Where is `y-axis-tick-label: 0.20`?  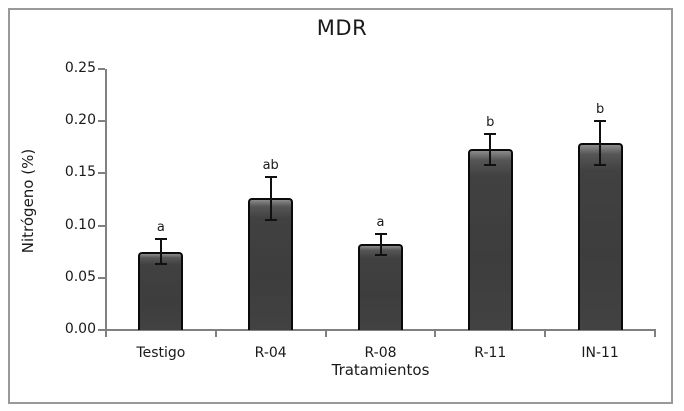
y-axis-tick-label: 0.20 is located at coordinates (80, 120).